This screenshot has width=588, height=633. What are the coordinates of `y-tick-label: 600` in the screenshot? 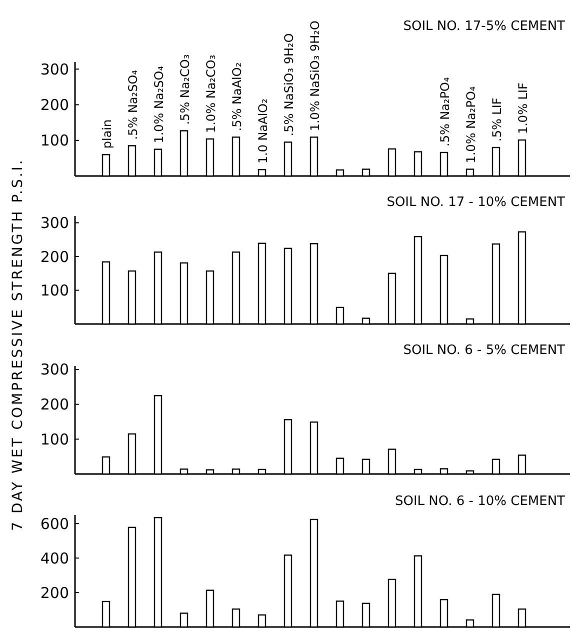 It's located at (54, 523).